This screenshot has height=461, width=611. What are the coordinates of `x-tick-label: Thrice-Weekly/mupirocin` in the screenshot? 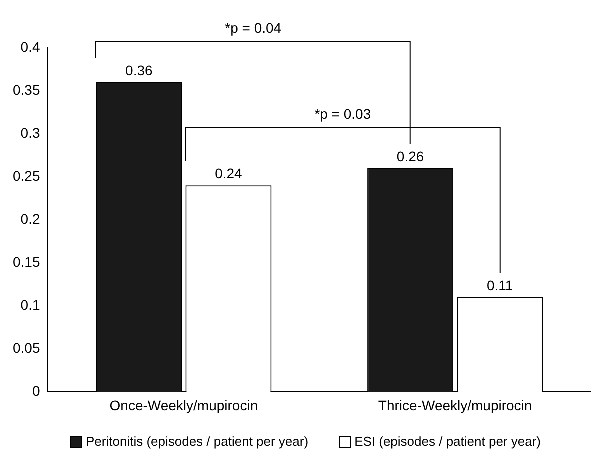 It's located at (455, 405).